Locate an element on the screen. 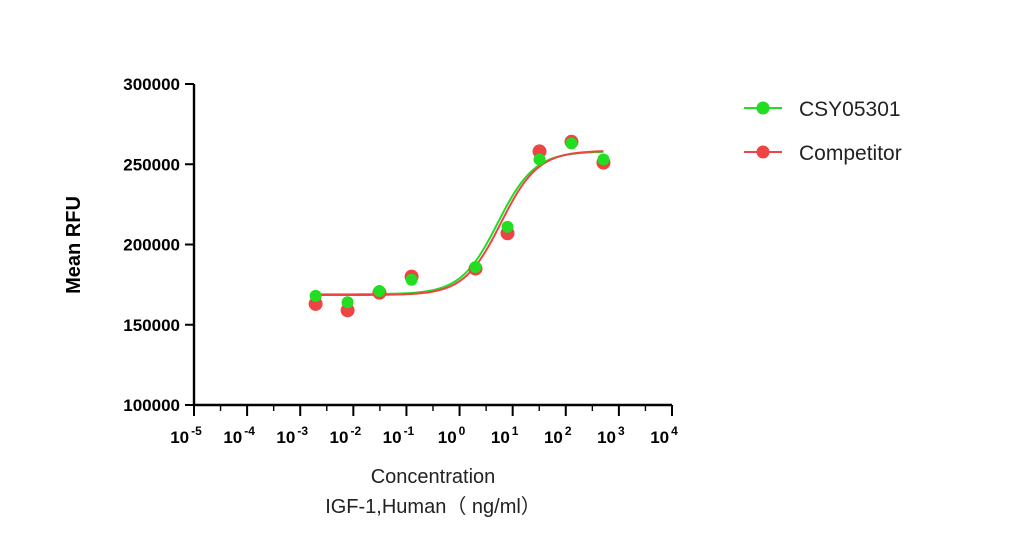  x-tick-label: 10 -3 is located at coordinates (292, 435).